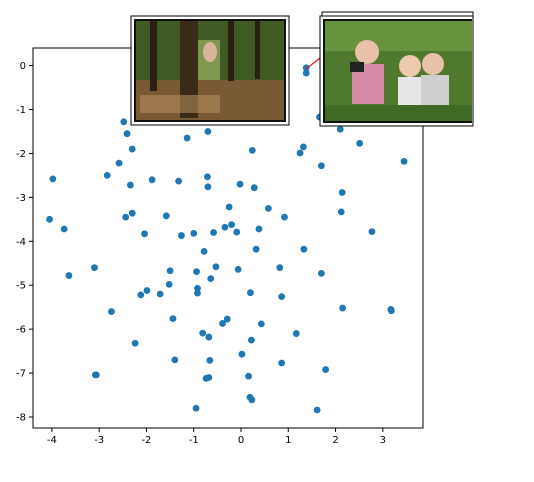 The width and height of the screenshot is (534, 482). I want to click on path-light, so click(180, 104).